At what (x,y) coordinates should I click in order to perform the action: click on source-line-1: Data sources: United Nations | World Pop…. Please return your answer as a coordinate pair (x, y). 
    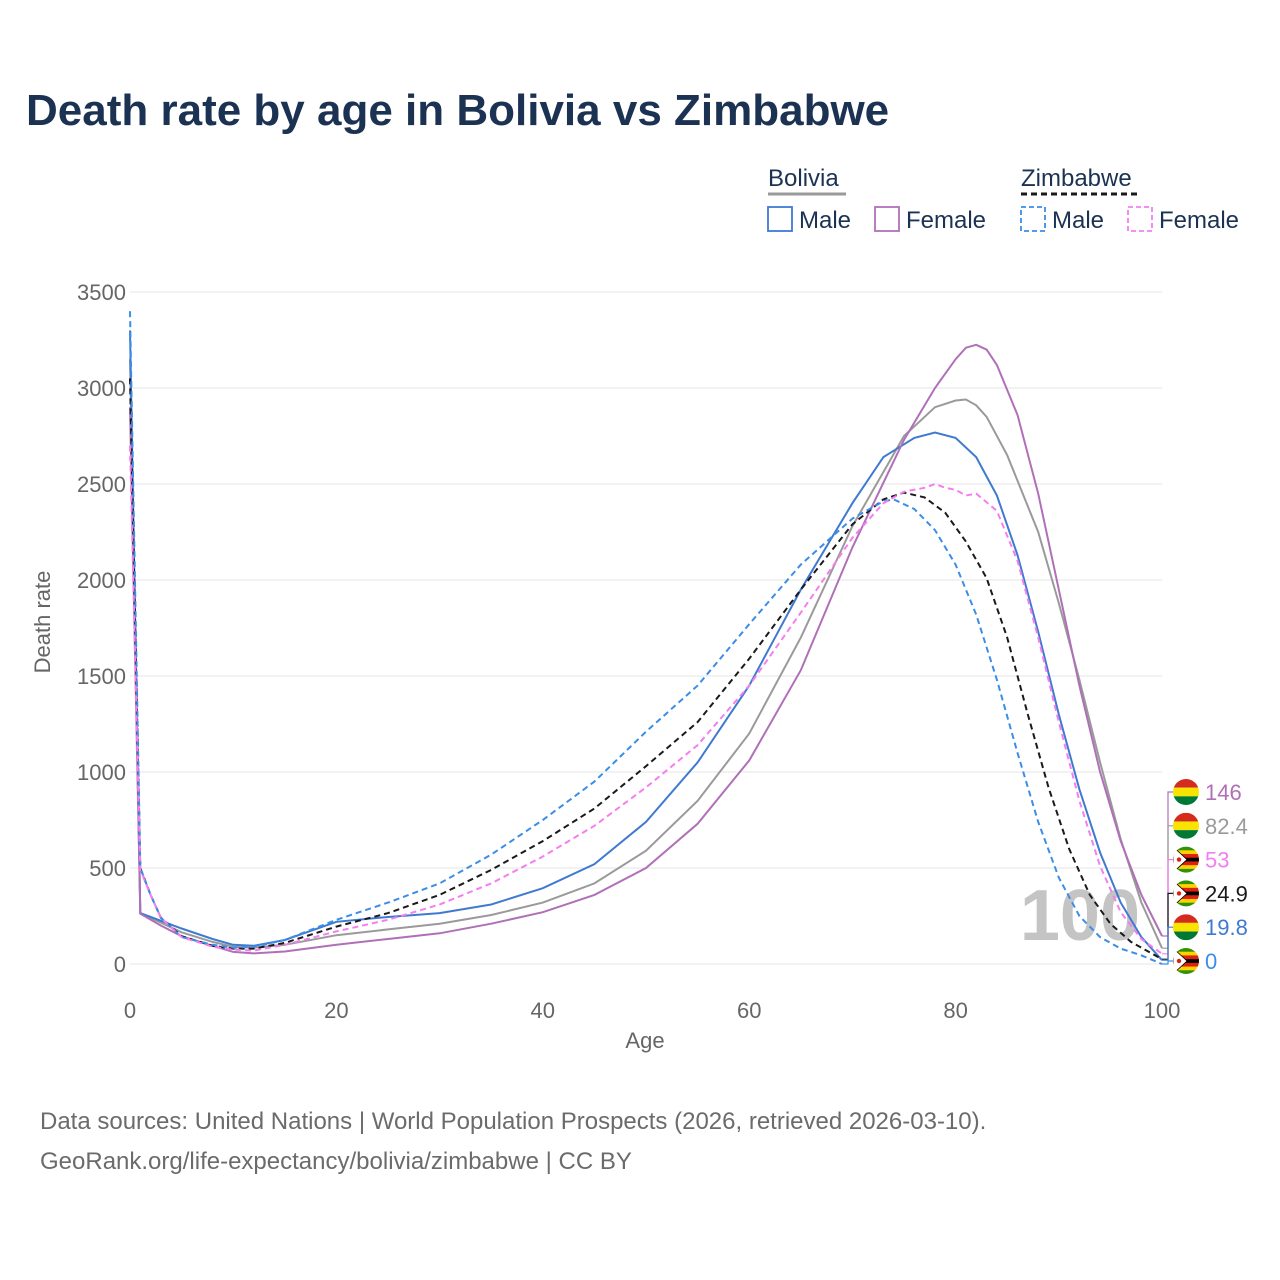
    Looking at the image, I should click on (513, 1121).